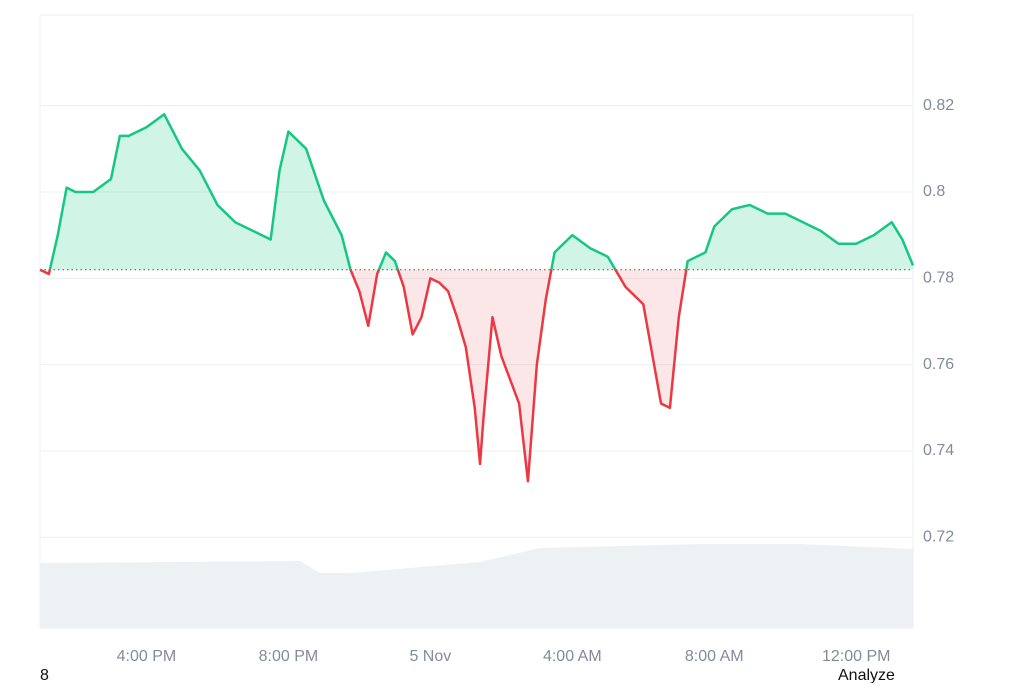  Describe the element at coordinates (44, 675) in the screenshot. I see `footer-left: 8` at that location.